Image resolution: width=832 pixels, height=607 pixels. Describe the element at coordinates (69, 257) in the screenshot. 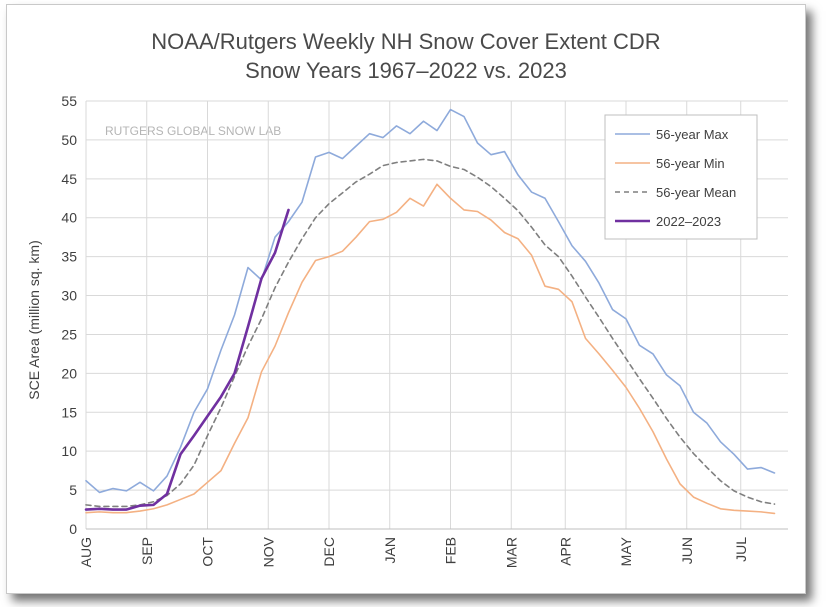

I see `y-tick-label: 35` at that location.